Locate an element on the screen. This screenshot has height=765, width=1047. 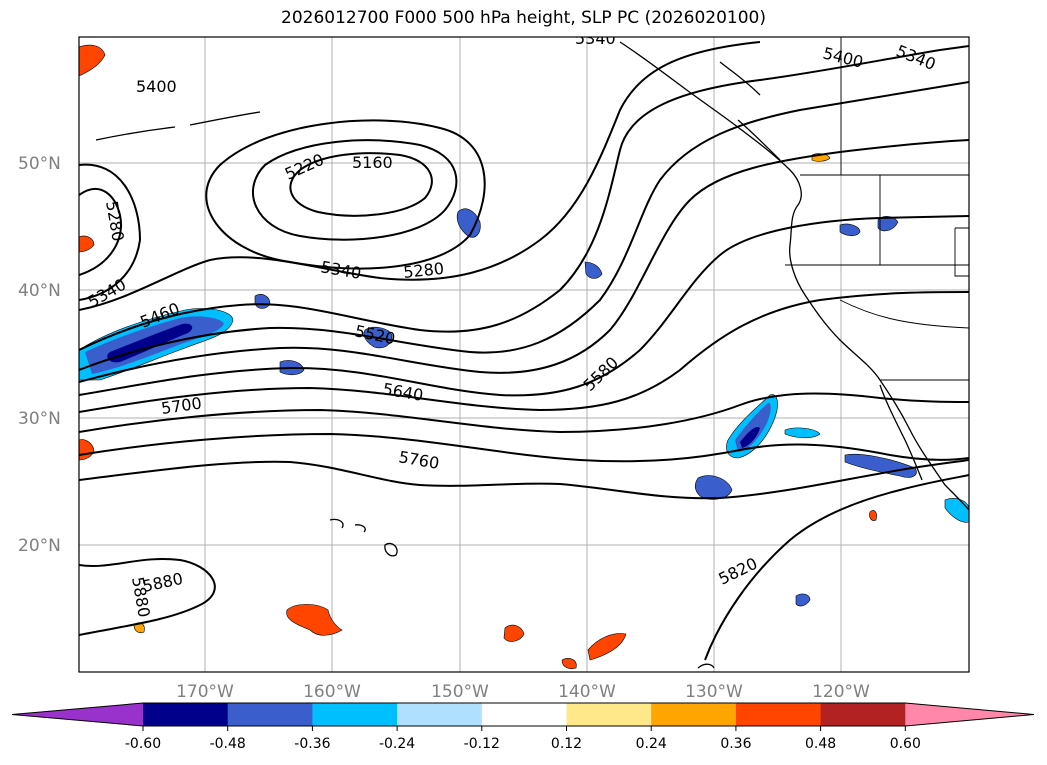
colorbar-tick-label: 0.36 is located at coordinates (735, 744).